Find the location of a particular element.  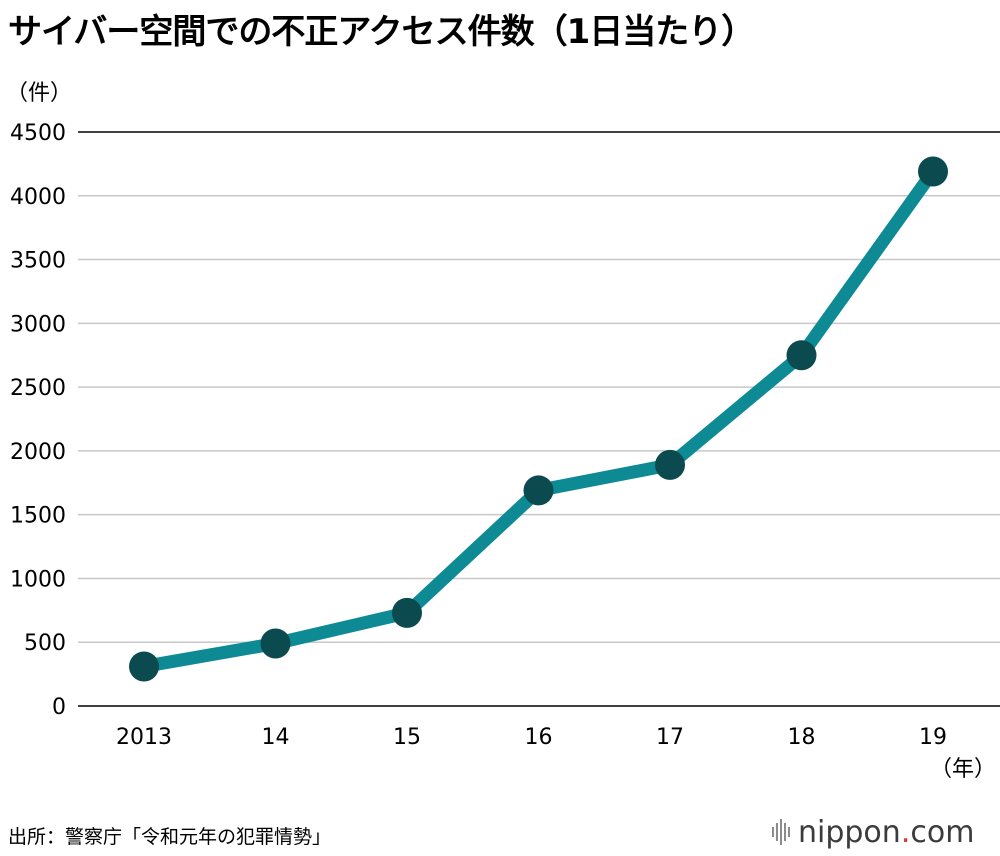

y-tick-label: 3500 is located at coordinates (38, 261).